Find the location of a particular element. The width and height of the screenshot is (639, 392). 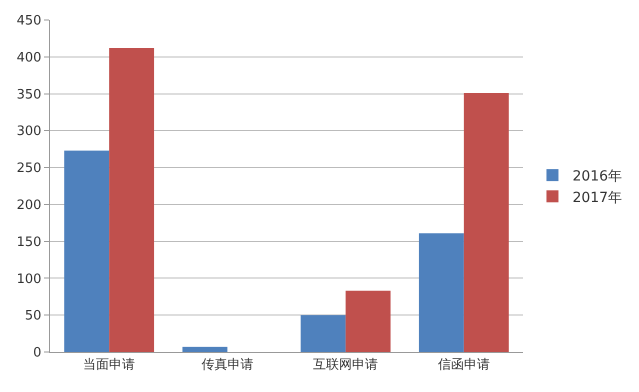

y-tick-label: 150 is located at coordinates (29, 242).